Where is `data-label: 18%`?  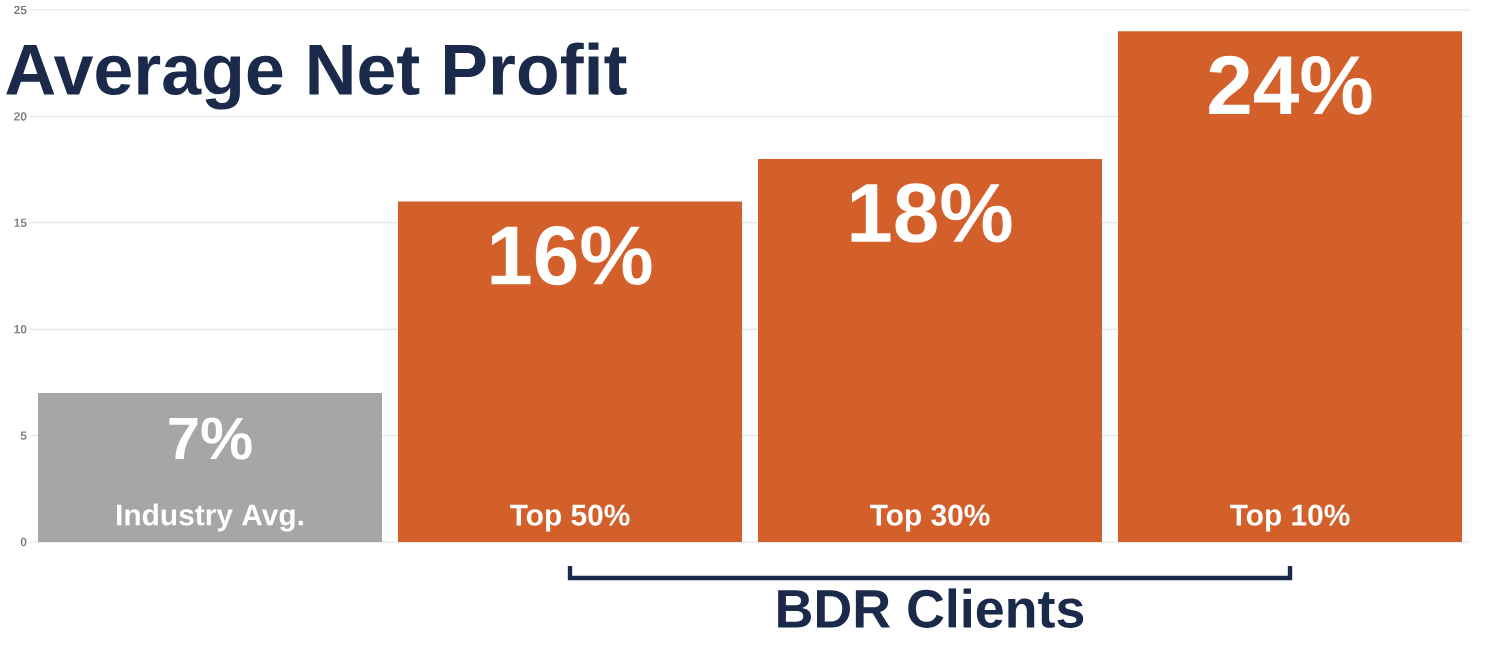 data-label: 18% is located at coordinates (931, 213).